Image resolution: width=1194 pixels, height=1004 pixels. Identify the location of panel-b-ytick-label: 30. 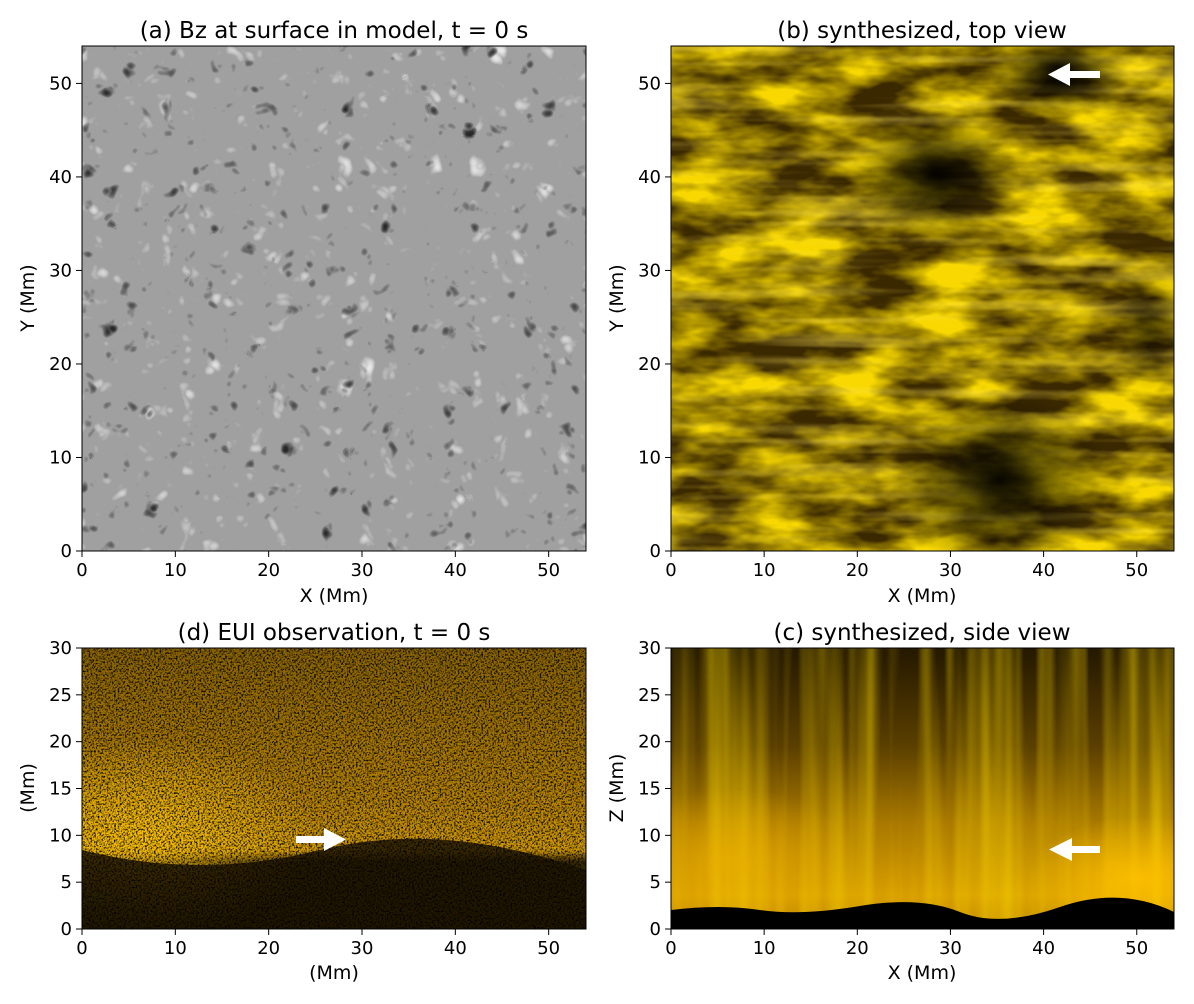
(649, 270).